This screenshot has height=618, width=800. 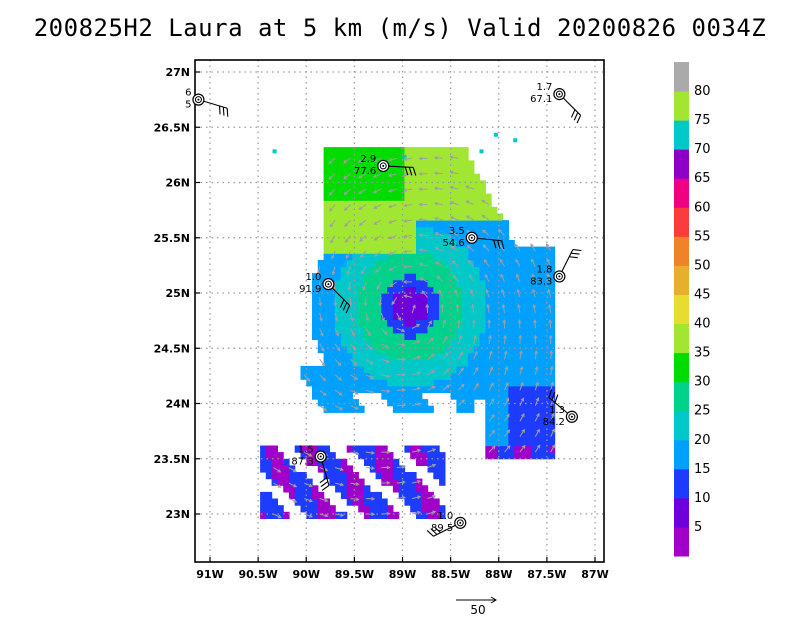 I want to click on colorbar-label: 50, so click(x=702, y=265).